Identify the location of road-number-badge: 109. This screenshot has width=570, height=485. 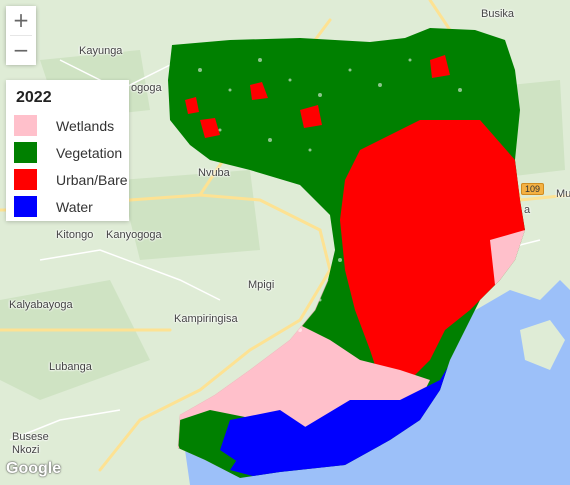
(533, 189).